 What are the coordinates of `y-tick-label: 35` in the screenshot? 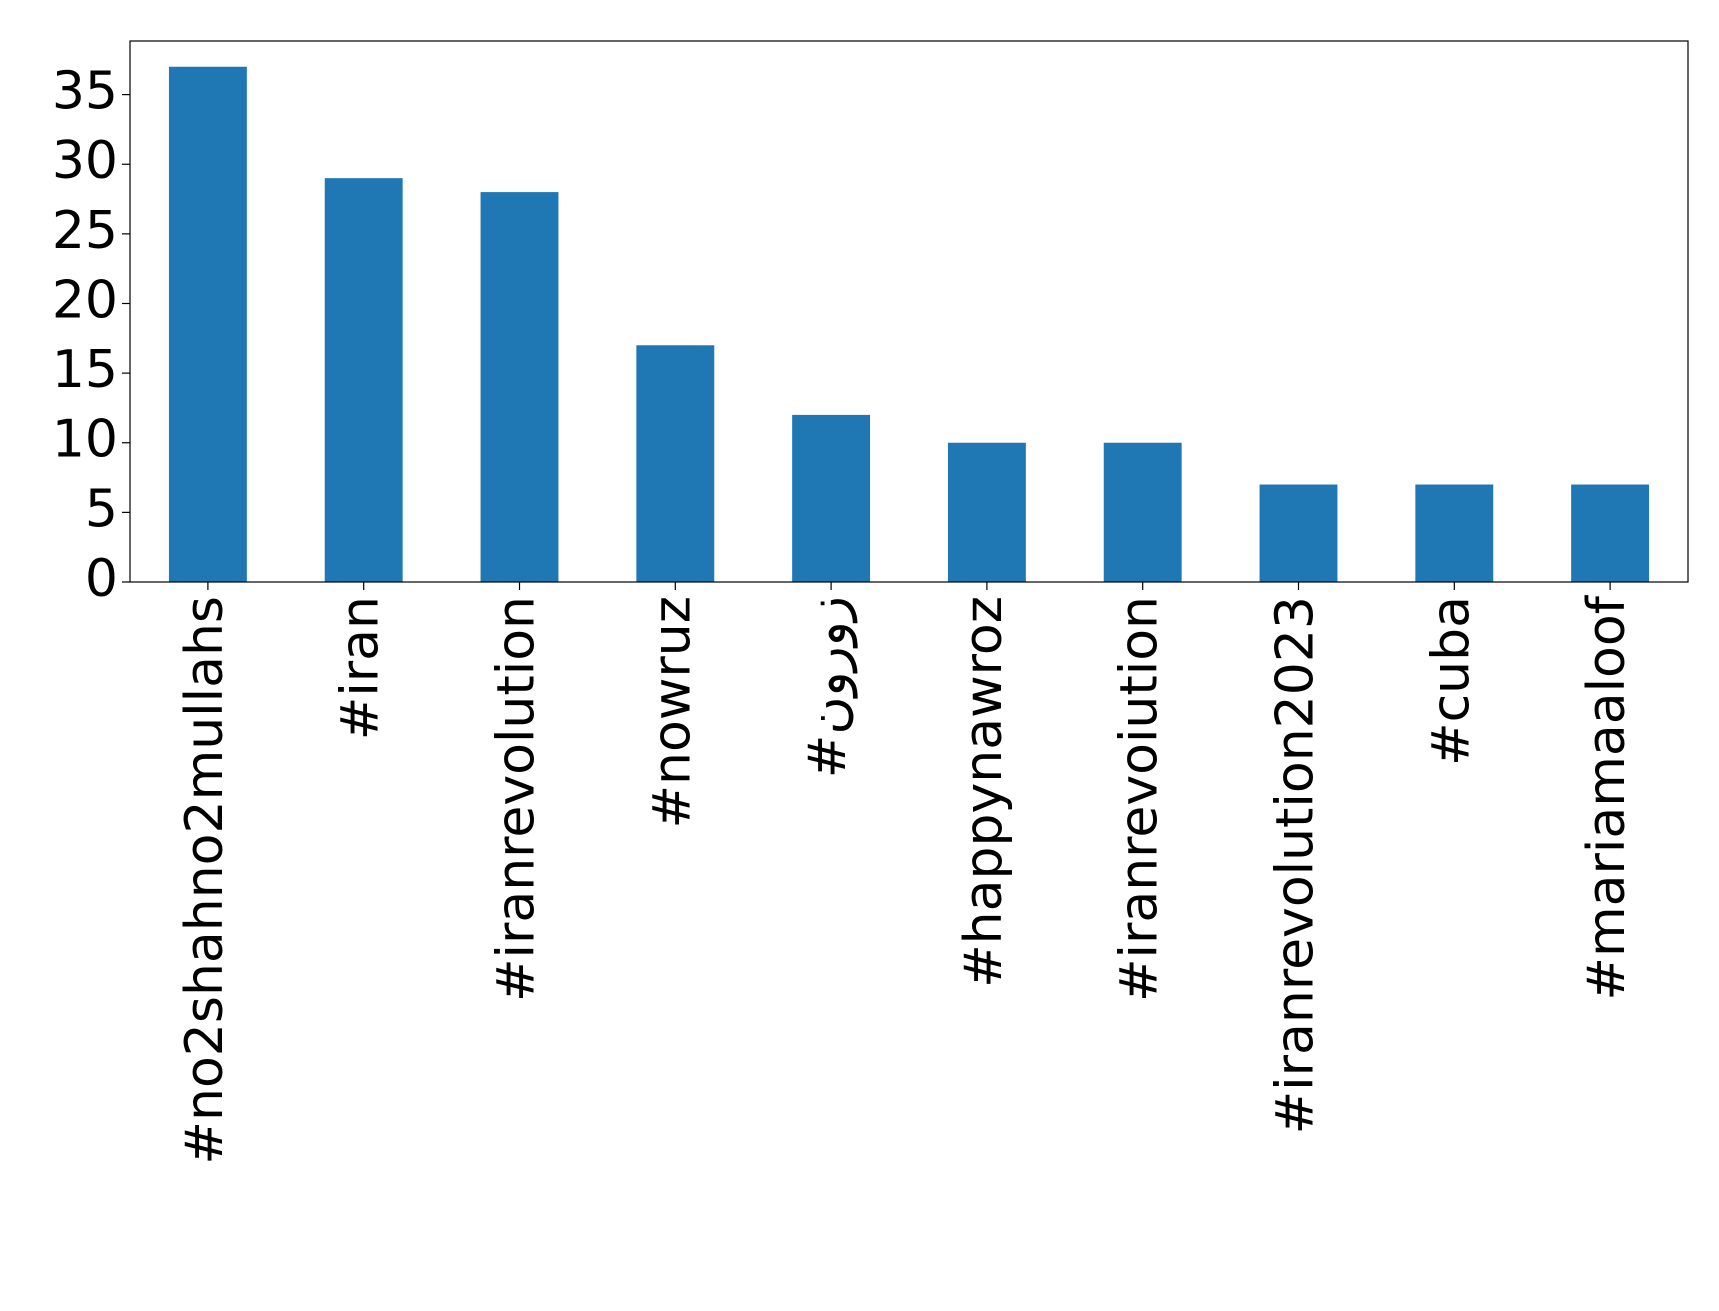 It's located at (85, 92).